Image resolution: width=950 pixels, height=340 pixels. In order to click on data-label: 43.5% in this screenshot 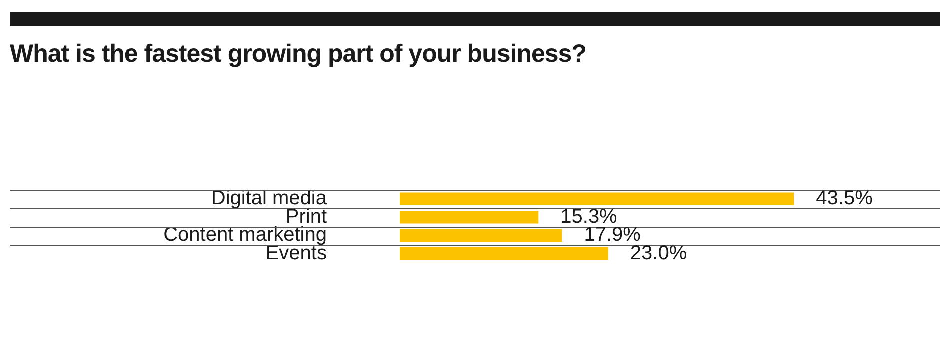, I will do `click(845, 199)`.